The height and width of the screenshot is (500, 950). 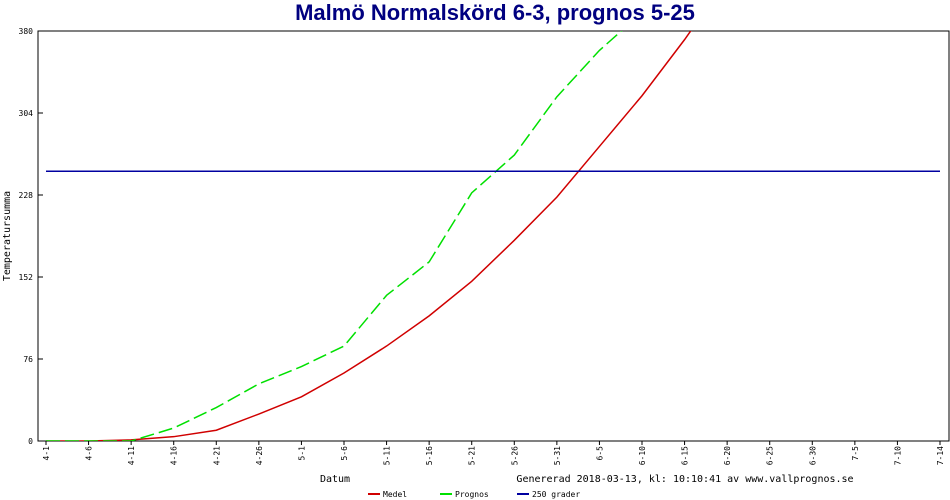 I want to click on x-tick-label: 6-30, so click(x=812, y=455).